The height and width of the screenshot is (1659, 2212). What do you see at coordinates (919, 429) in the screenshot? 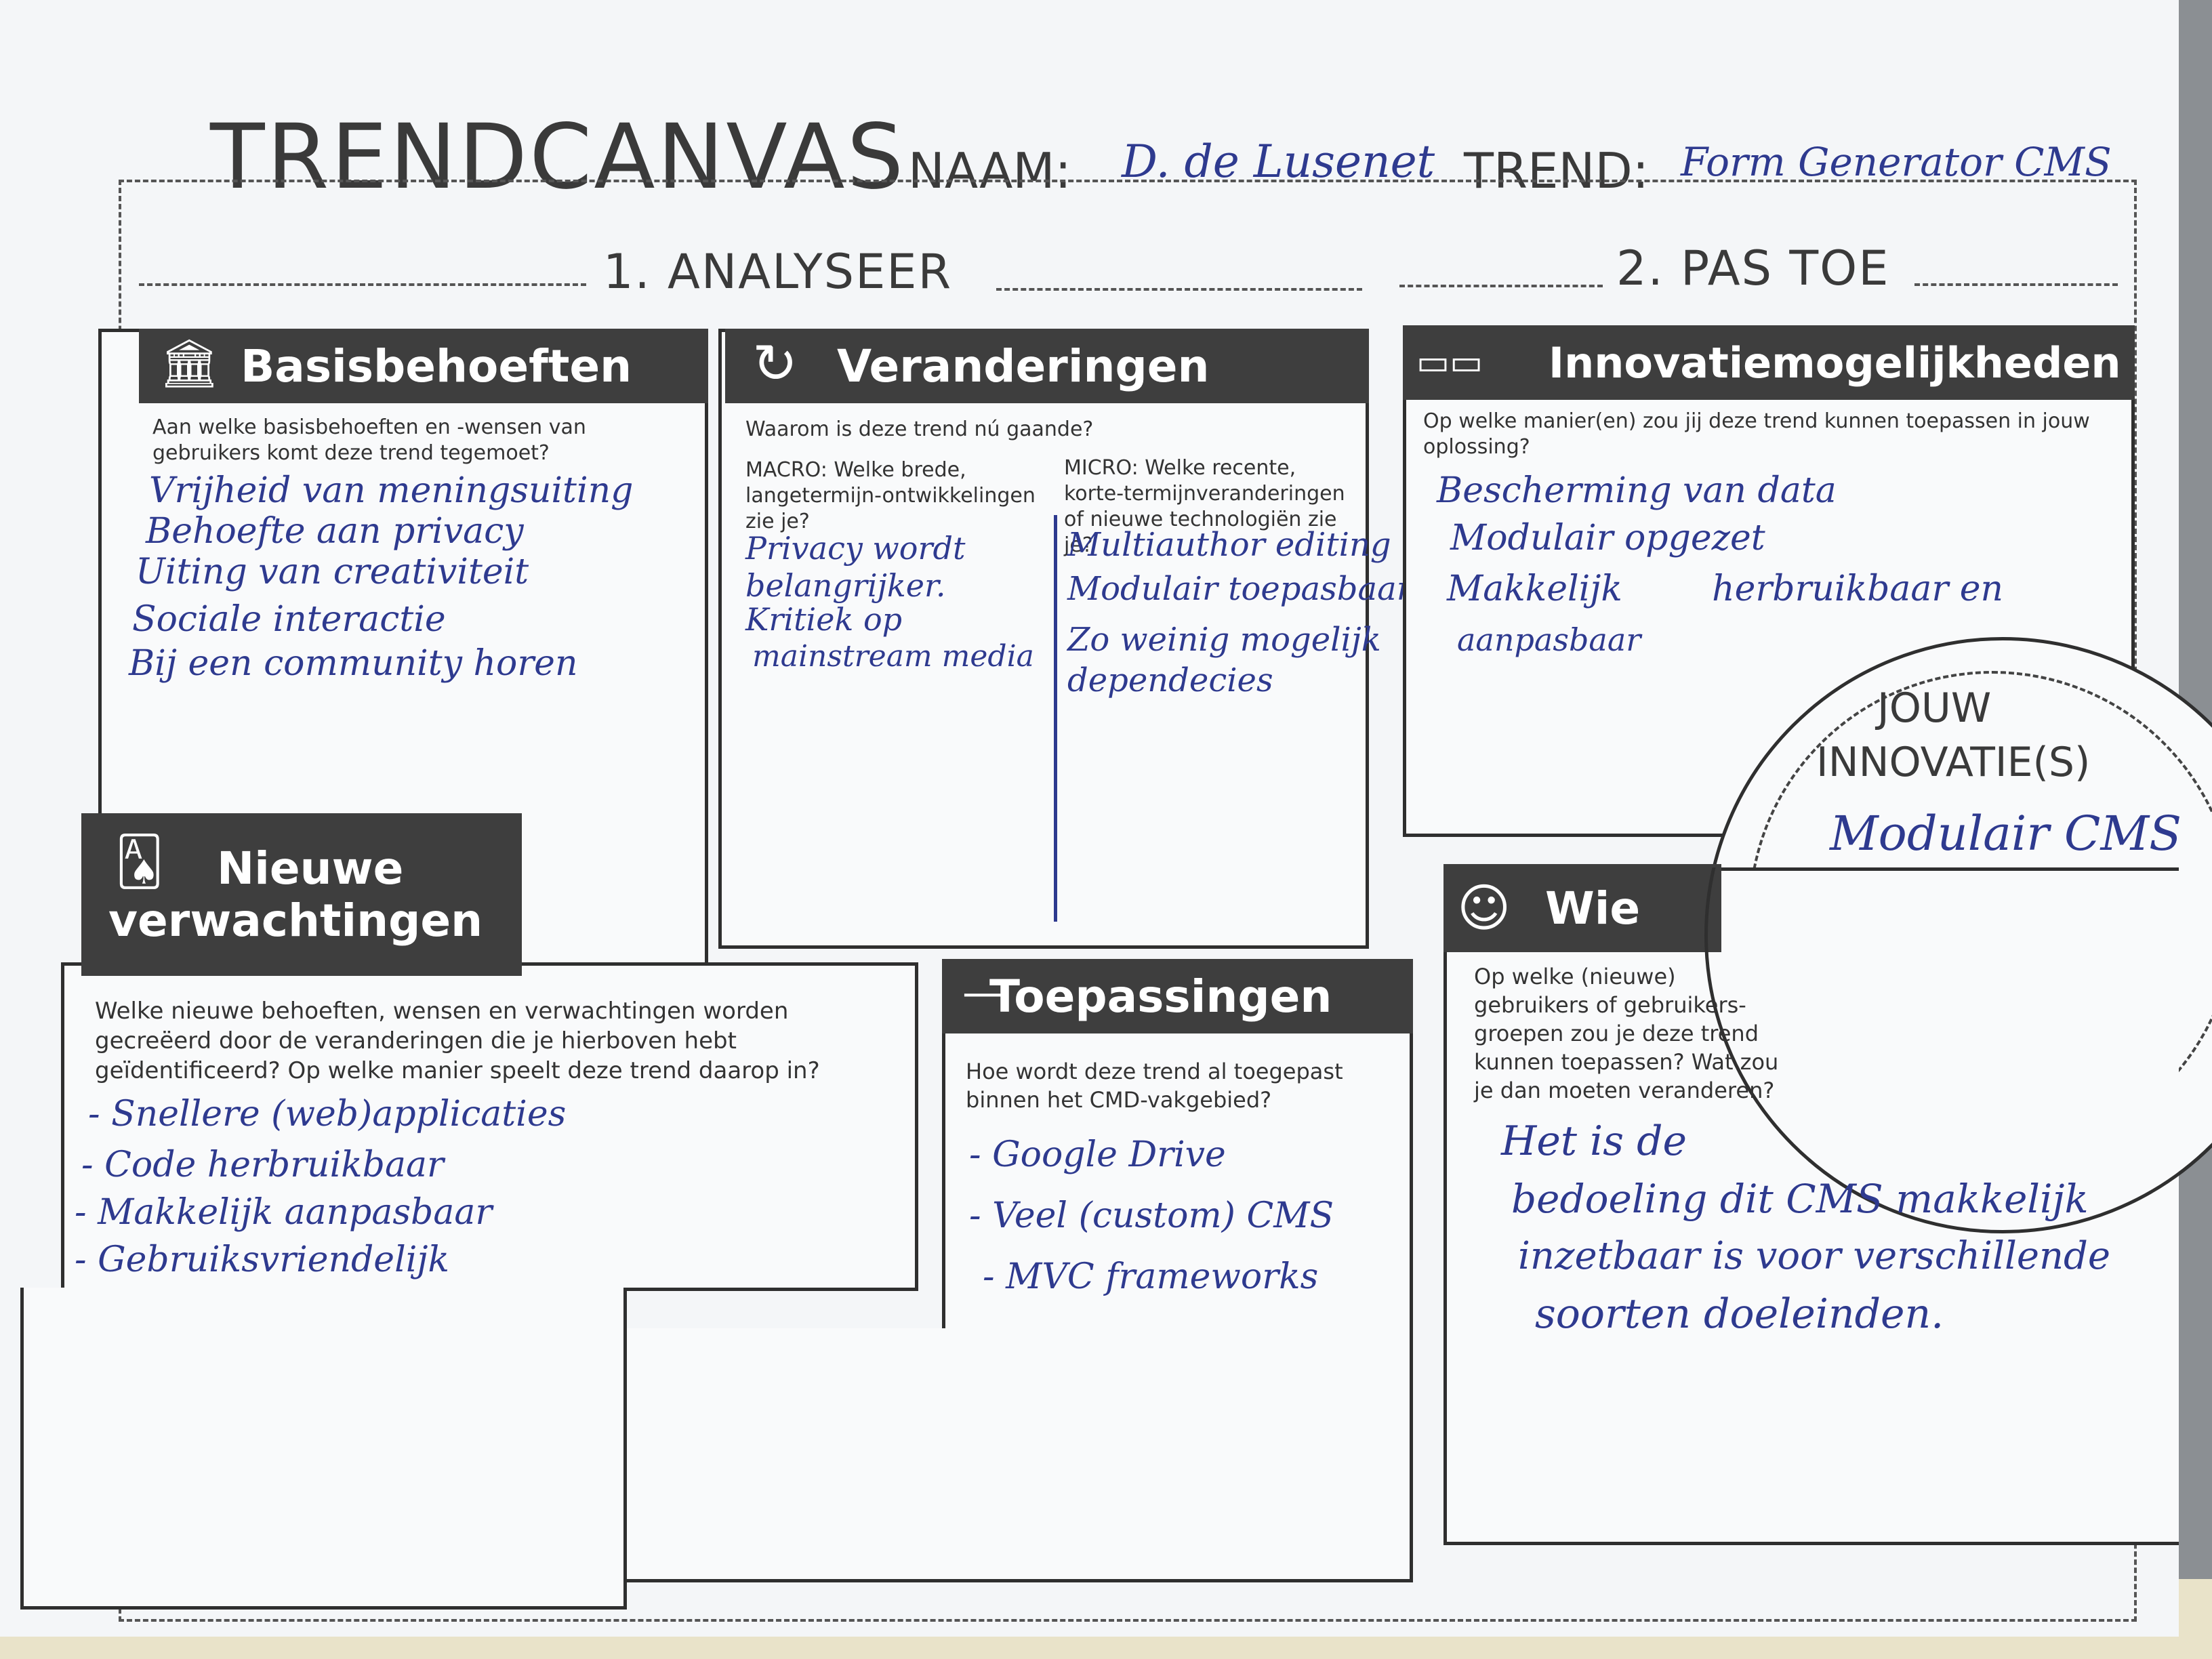
I see `veranderingen-question: Waarom is deze trend nú gaande?` at bounding box center [919, 429].